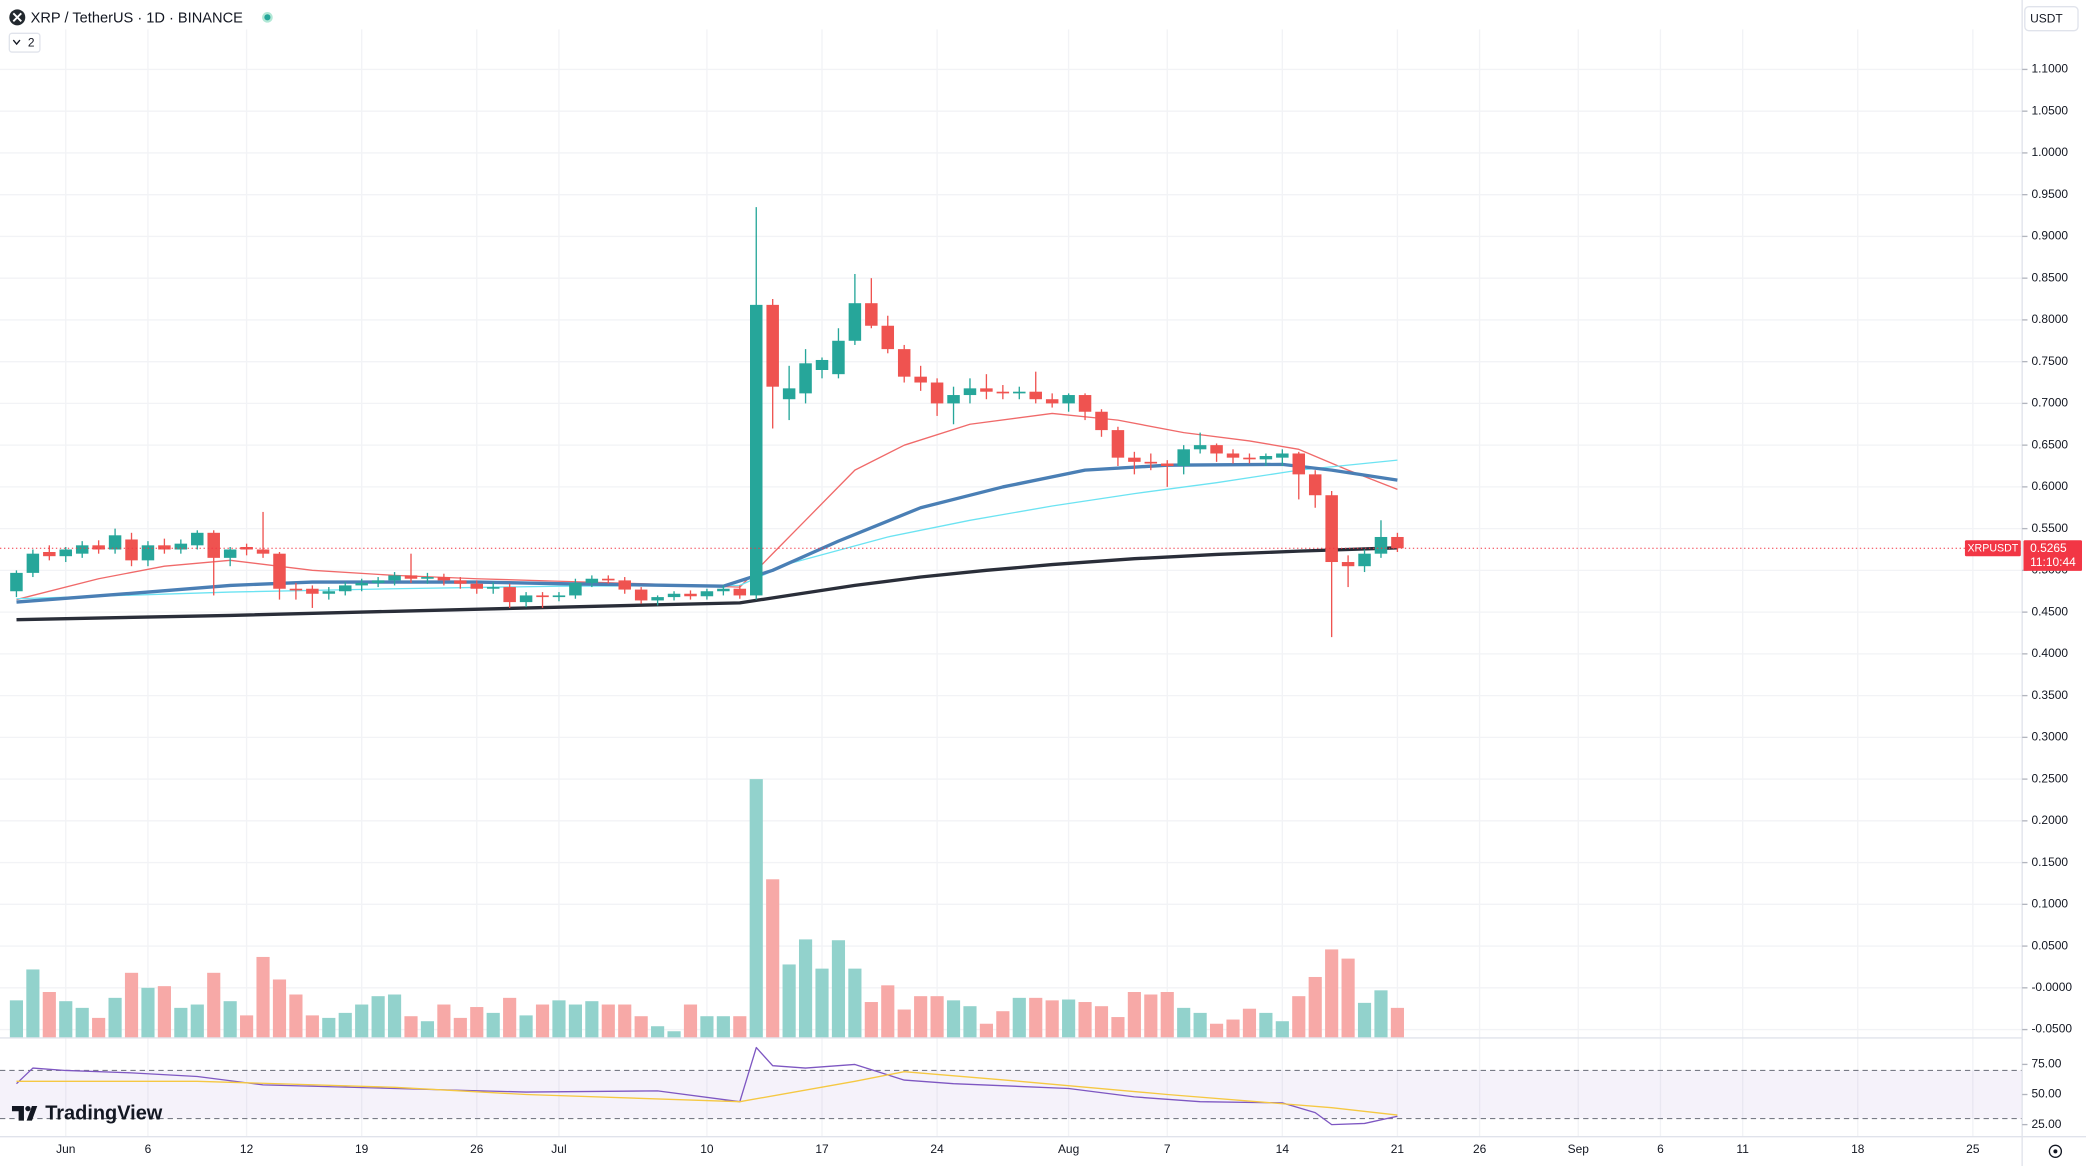 The image size is (2086, 1171). What do you see at coordinates (2049, 862) in the screenshot?
I see `y-tick-label: 0.1500` at bounding box center [2049, 862].